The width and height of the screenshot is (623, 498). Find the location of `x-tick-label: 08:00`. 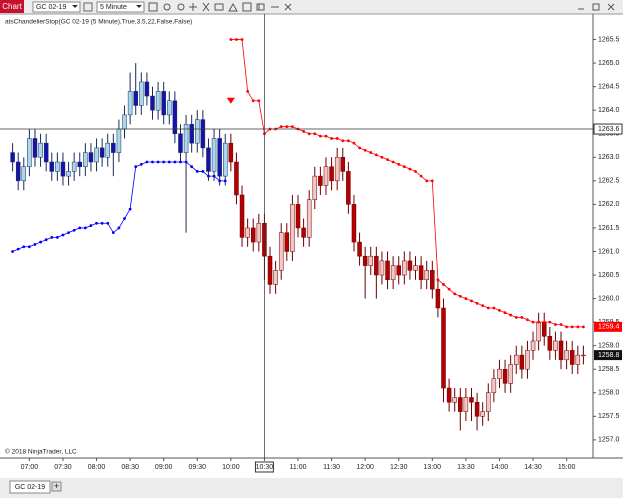

x-tick-label: 08:00 is located at coordinates (97, 467).